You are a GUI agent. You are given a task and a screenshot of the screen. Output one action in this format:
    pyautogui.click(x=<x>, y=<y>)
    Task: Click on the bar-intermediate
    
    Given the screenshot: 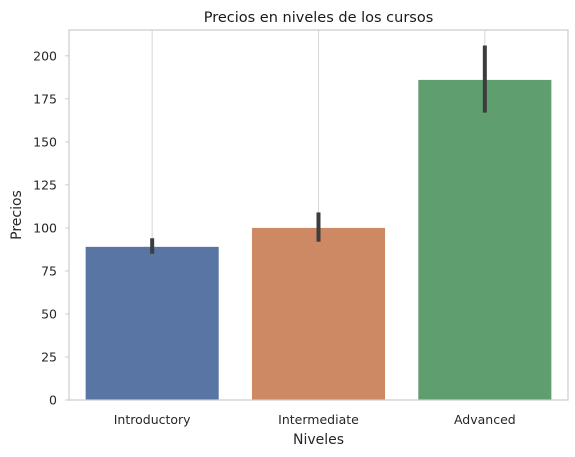 What is the action you would take?
    pyautogui.click(x=318, y=313)
    